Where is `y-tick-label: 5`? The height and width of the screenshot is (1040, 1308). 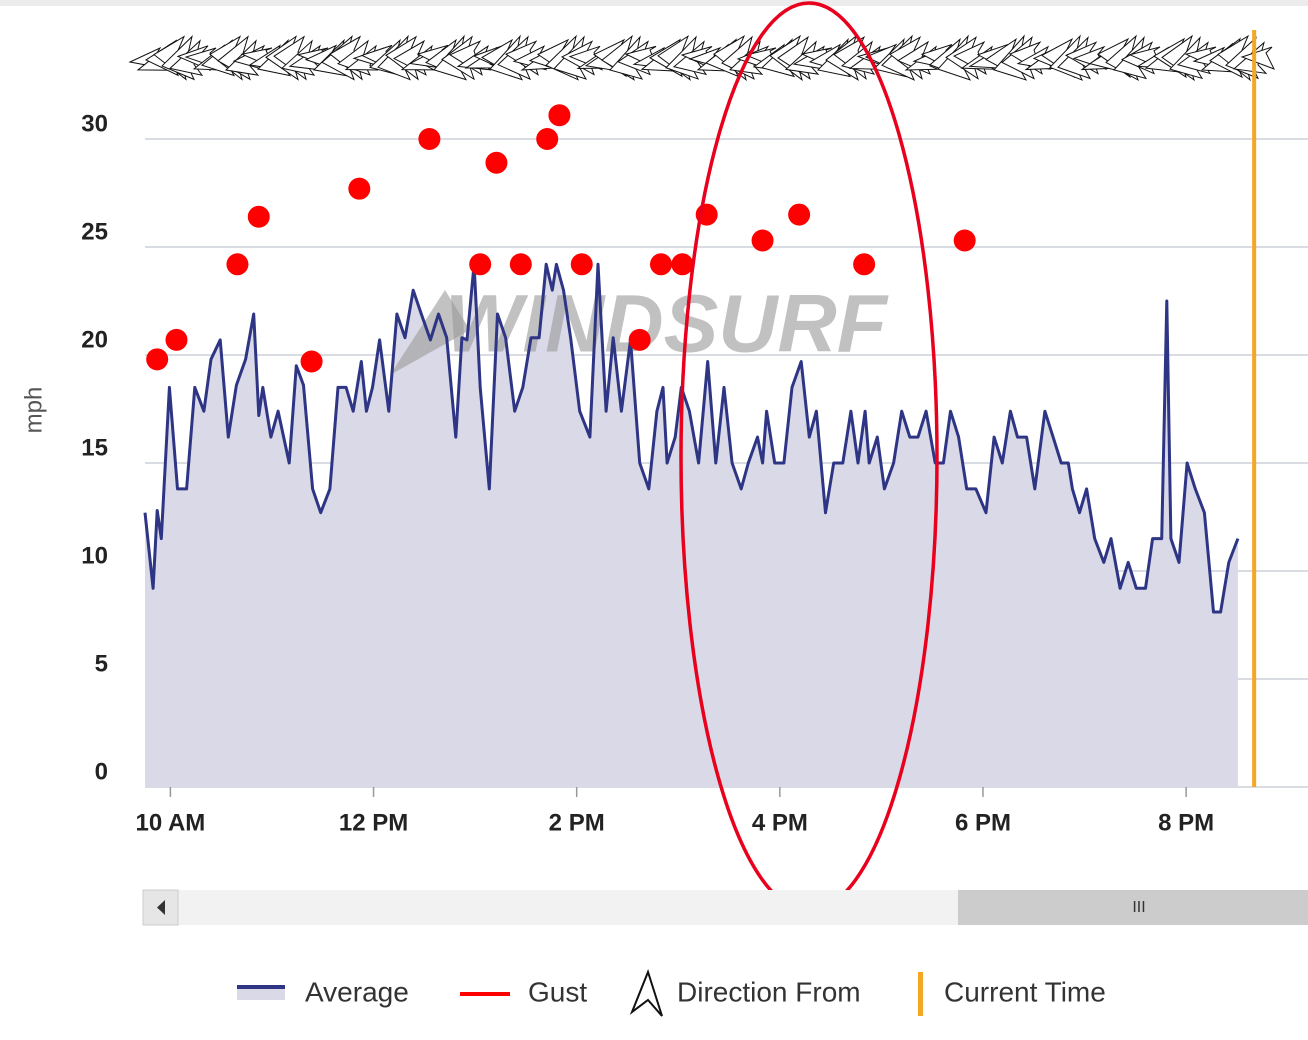 y-tick-label: 5 is located at coordinates (101, 663).